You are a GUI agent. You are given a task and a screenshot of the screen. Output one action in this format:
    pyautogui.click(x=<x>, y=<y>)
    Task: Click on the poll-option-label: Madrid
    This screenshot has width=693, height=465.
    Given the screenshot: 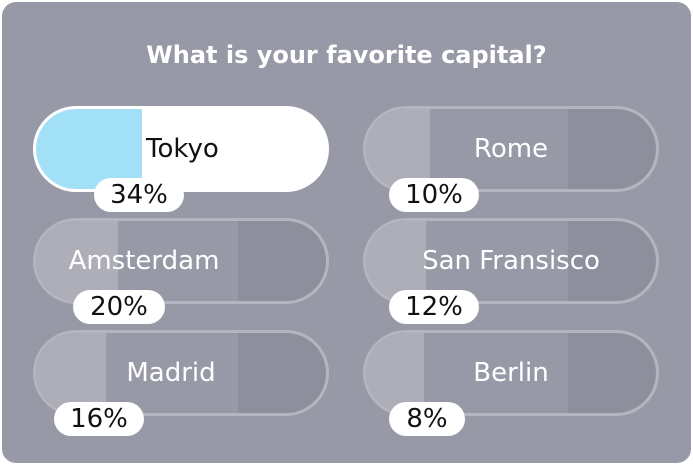 What is the action you would take?
    pyautogui.click(x=171, y=373)
    